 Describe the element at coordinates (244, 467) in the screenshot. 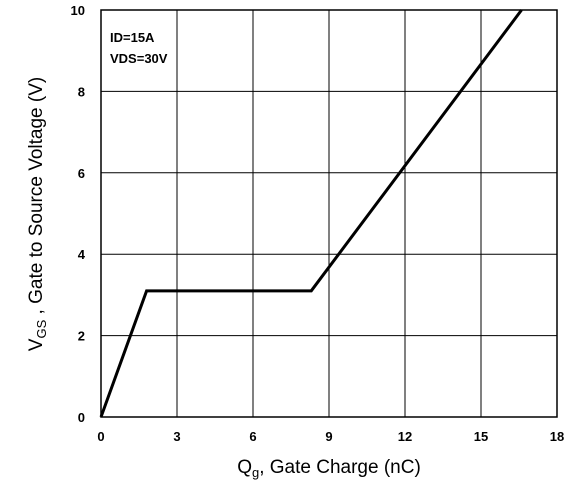

I see `x-axis-title-main: Q` at that location.